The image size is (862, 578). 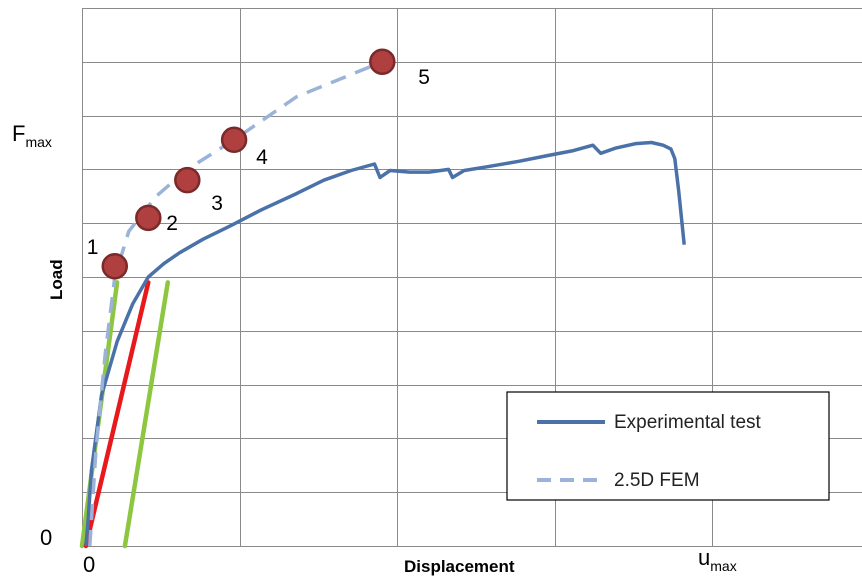 I want to click on y-tick-fmax-main: F, so click(x=18, y=133).